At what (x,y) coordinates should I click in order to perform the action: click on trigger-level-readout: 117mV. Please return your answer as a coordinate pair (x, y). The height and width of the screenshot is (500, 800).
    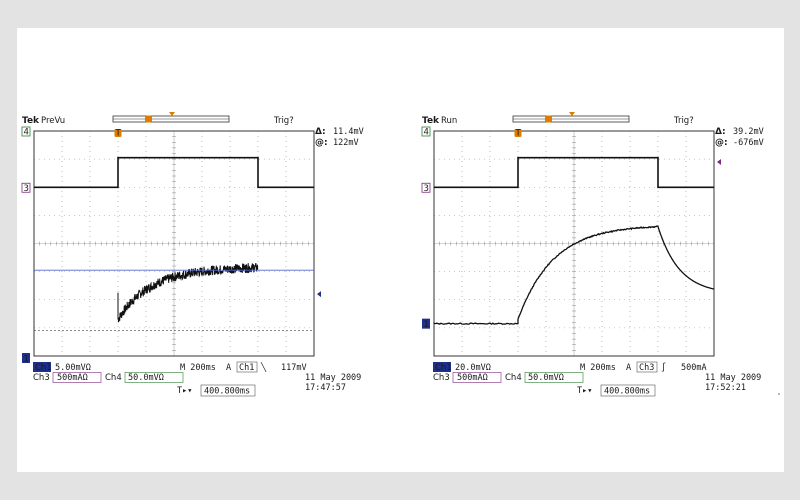
    Looking at the image, I should click on (294, 368).